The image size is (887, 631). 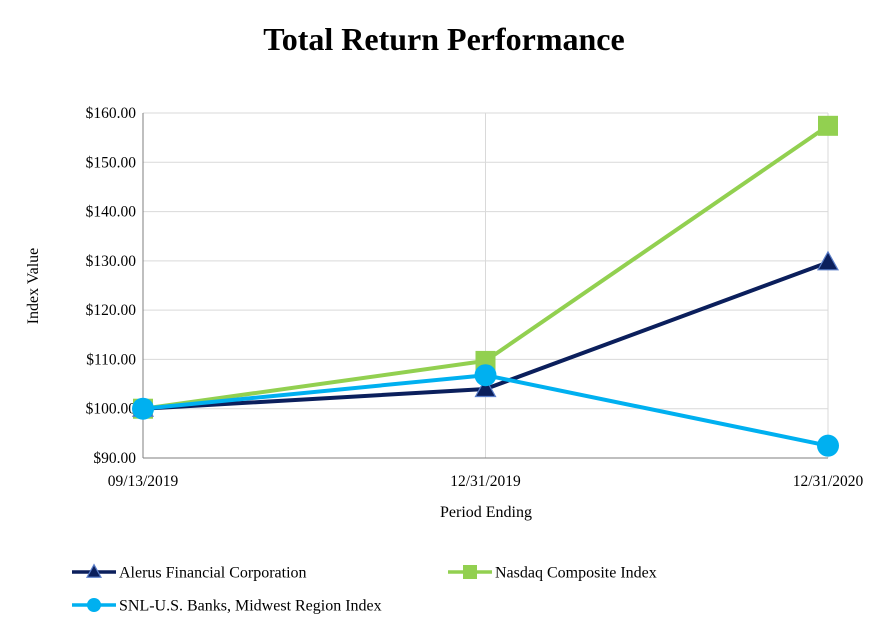 What do you see at coordinates (111, 212) in the screenshot?
I see `y-tick-label: $140.00` at bounding box center [111, 212].